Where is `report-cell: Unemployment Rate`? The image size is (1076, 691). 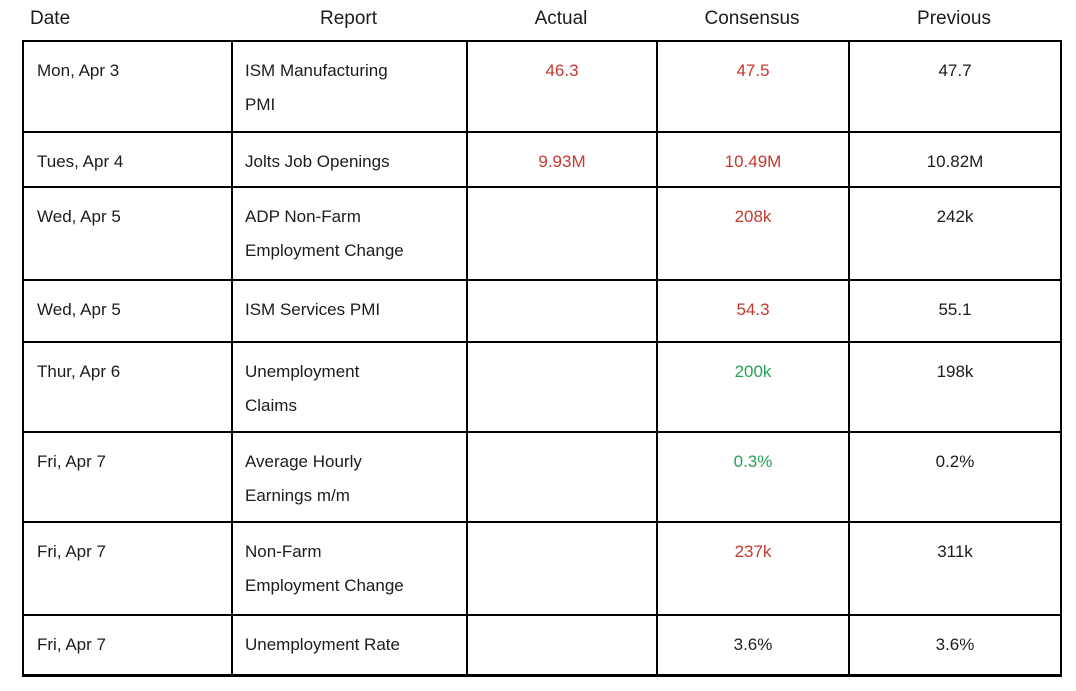 report-cell: Unemployment Rate is located at coordinates (349, 645).